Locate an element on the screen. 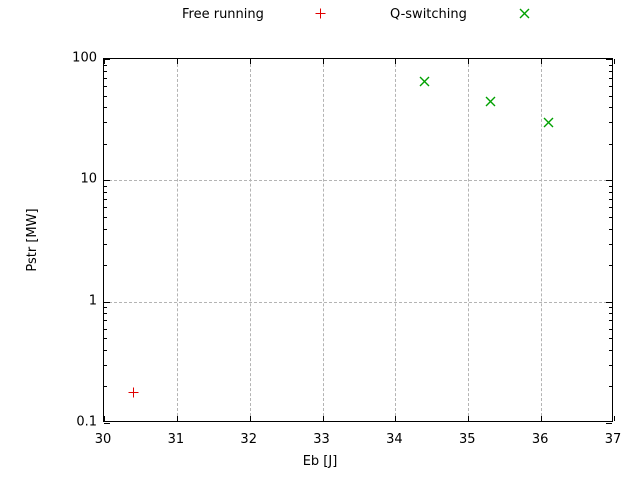  x-axis-tick-label: 30 is located at coordinates (103, 439).